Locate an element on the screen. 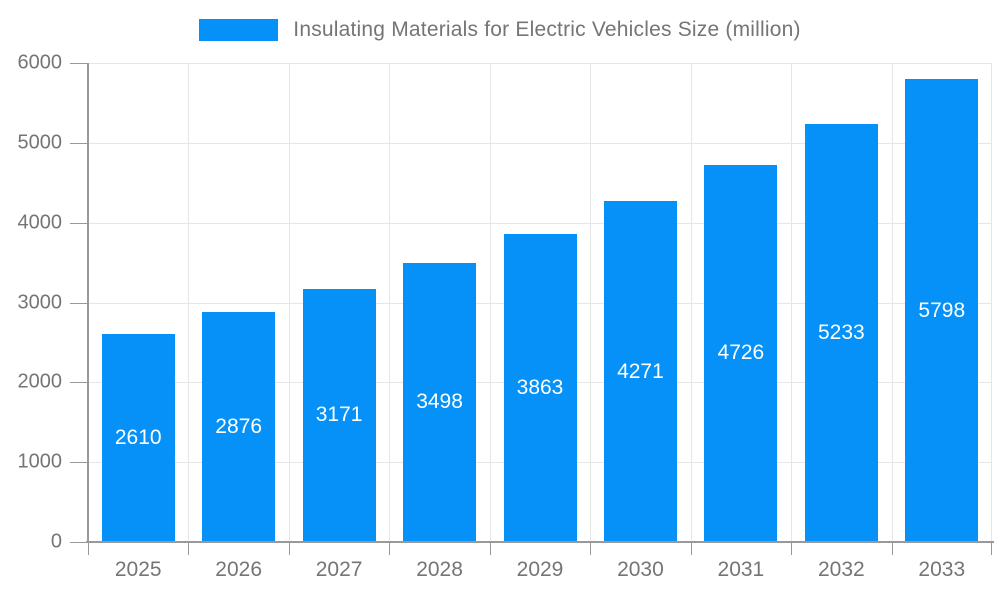 Image resolution: width=1000 pixels, height=600 pixels. bar-value-label: 3498 is located at coordinates (439, 402).